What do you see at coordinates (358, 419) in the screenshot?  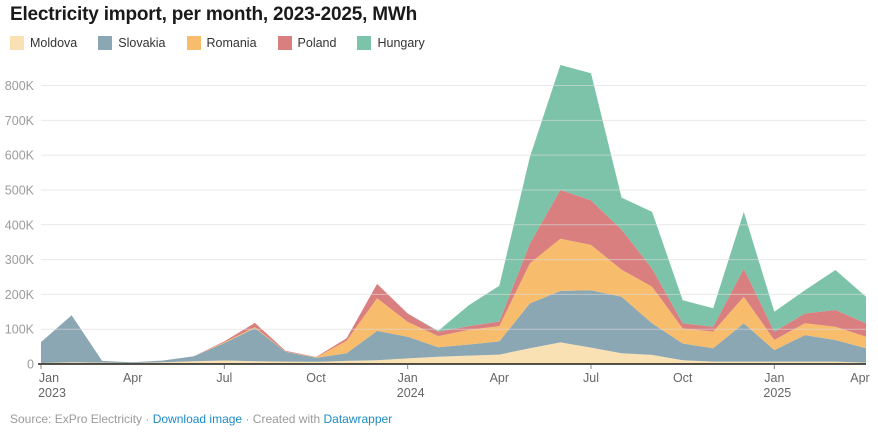 I see `datawrapper-link: Datawrapper` at bounding box center [358, 419].